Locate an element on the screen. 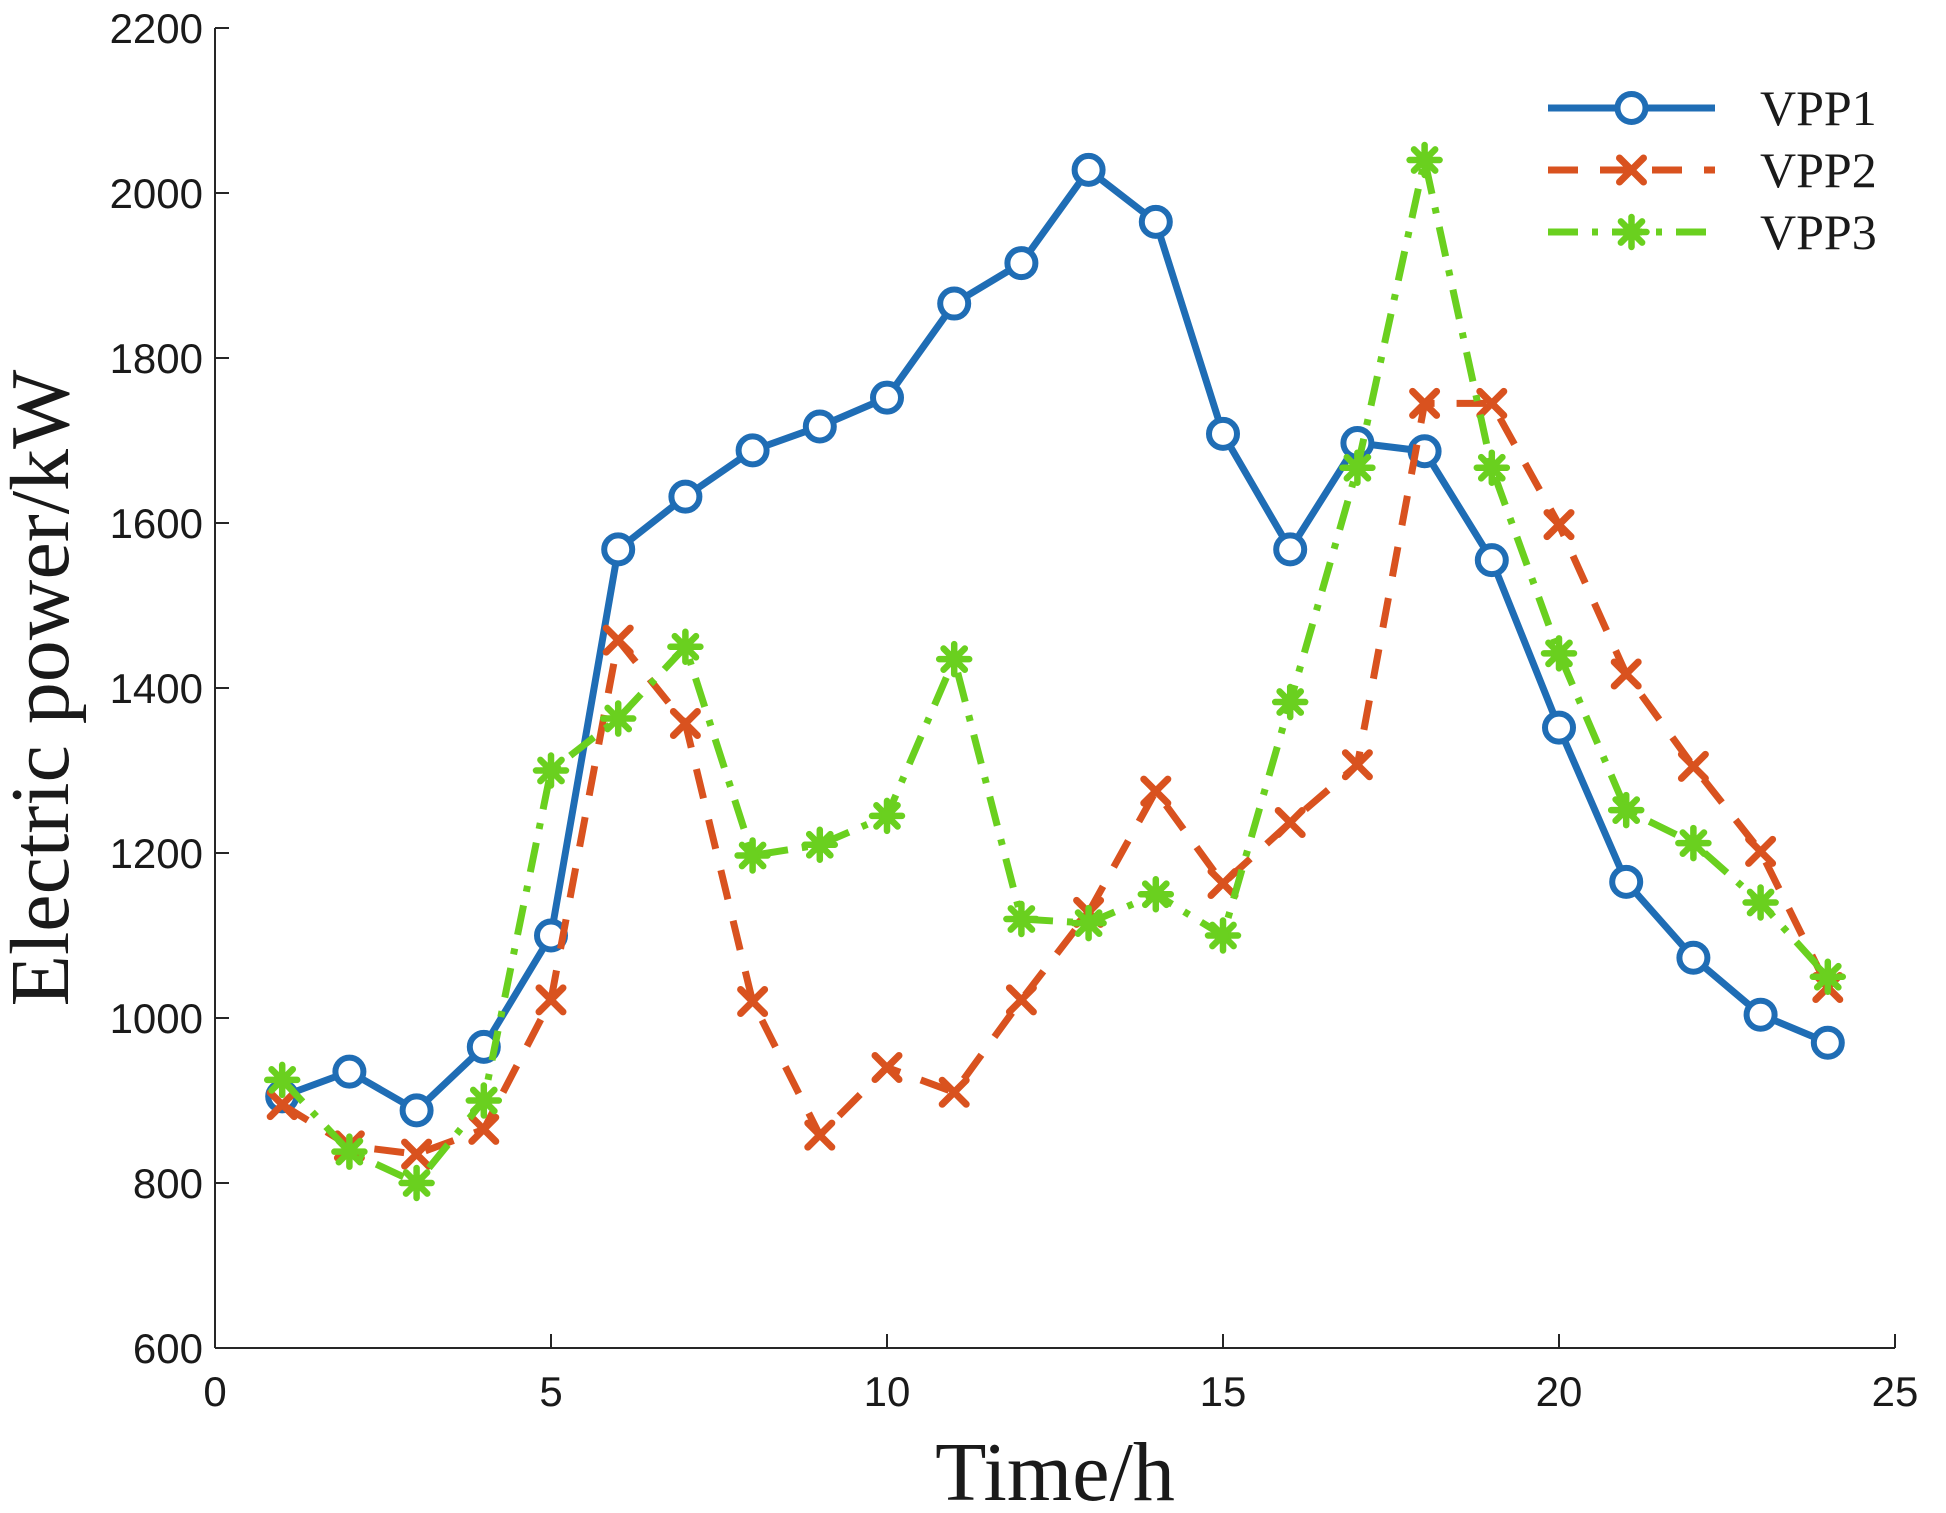 Image resolution: width=1946 pixels, height=1513 pixels. legend-item-vpp2: VPP2 is located at coordinates (1712, 170).